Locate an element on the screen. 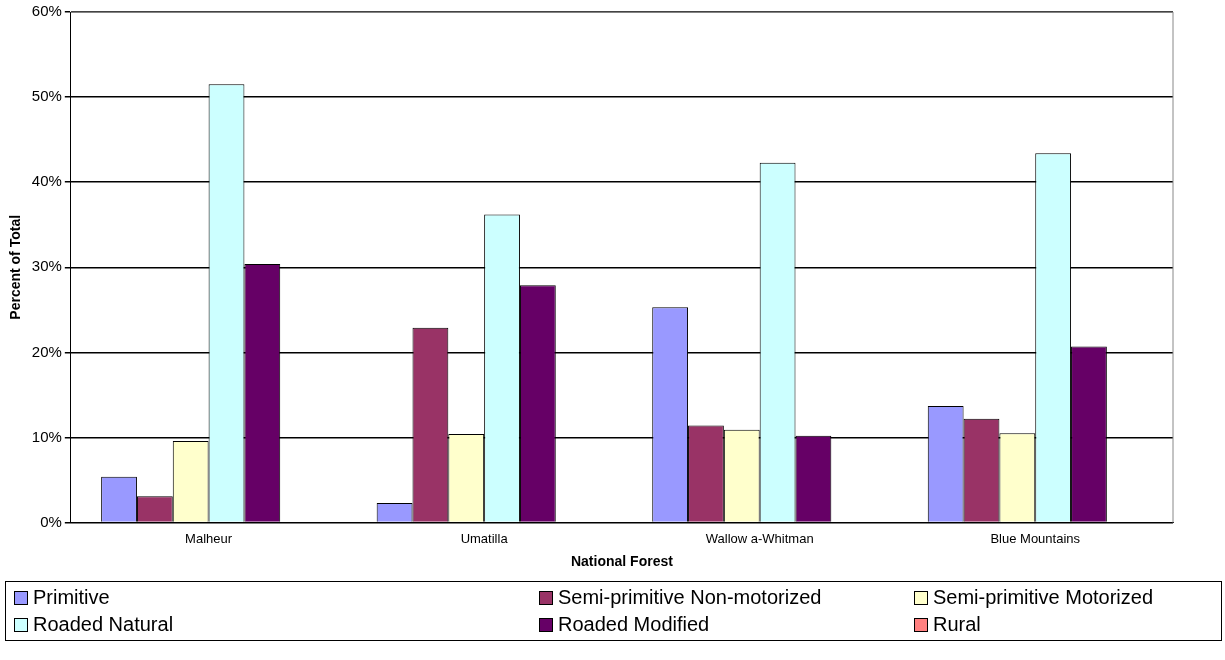 The width and height of the screenshot is (1225, 660). y-tick-label: 30% is located at coordinates (46, 266).